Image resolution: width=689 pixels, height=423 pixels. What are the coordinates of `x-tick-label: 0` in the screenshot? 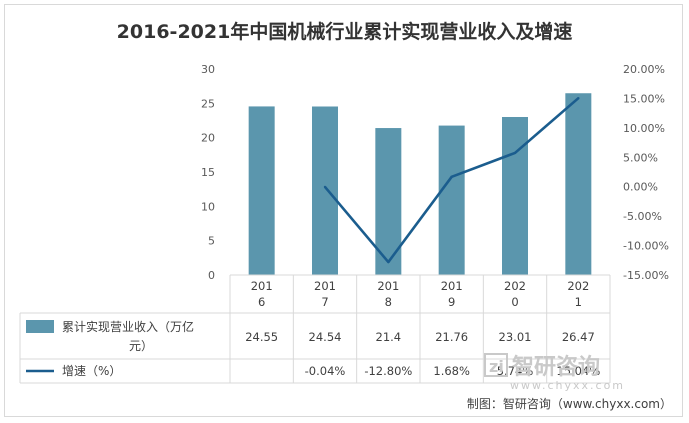 It's located at (514, 302).